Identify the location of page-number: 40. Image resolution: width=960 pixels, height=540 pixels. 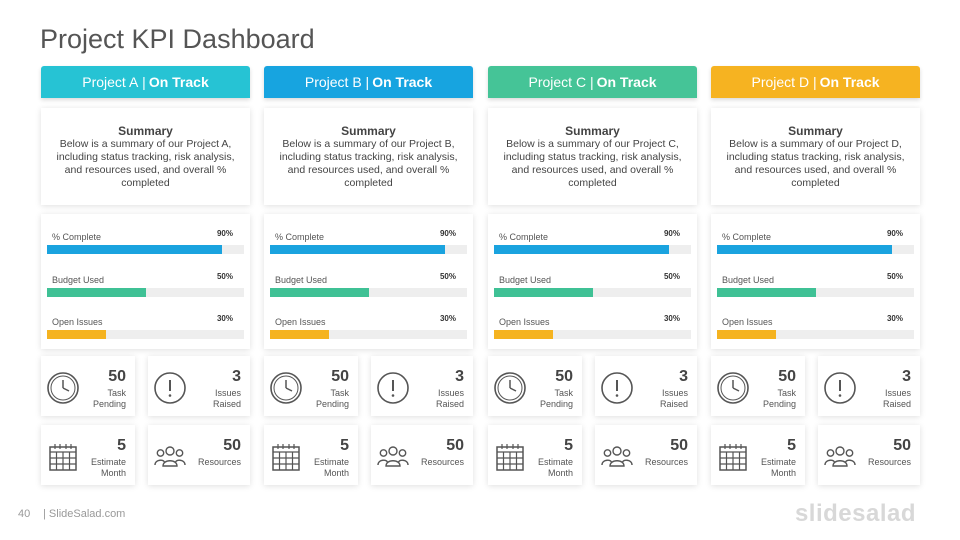
(24, 514).